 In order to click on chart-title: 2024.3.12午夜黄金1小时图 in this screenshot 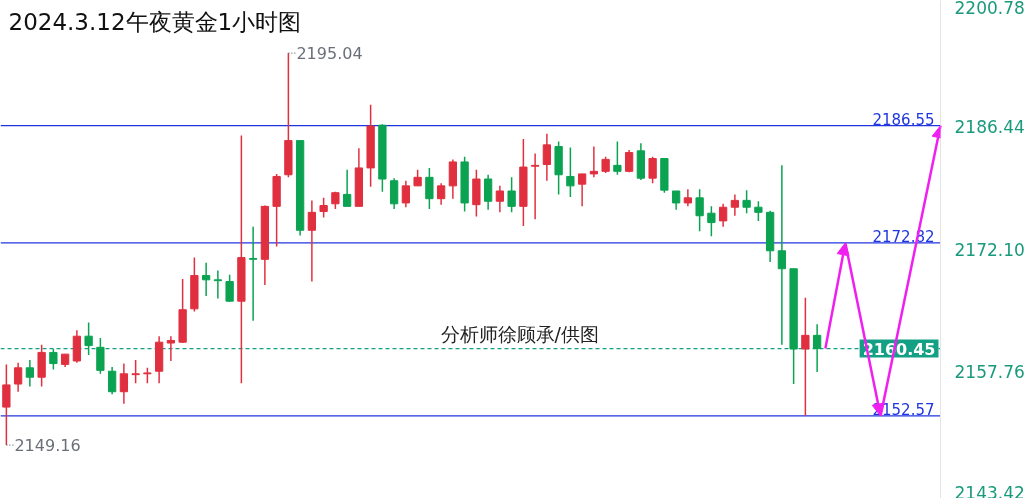, I will do `click(155, 21)`.